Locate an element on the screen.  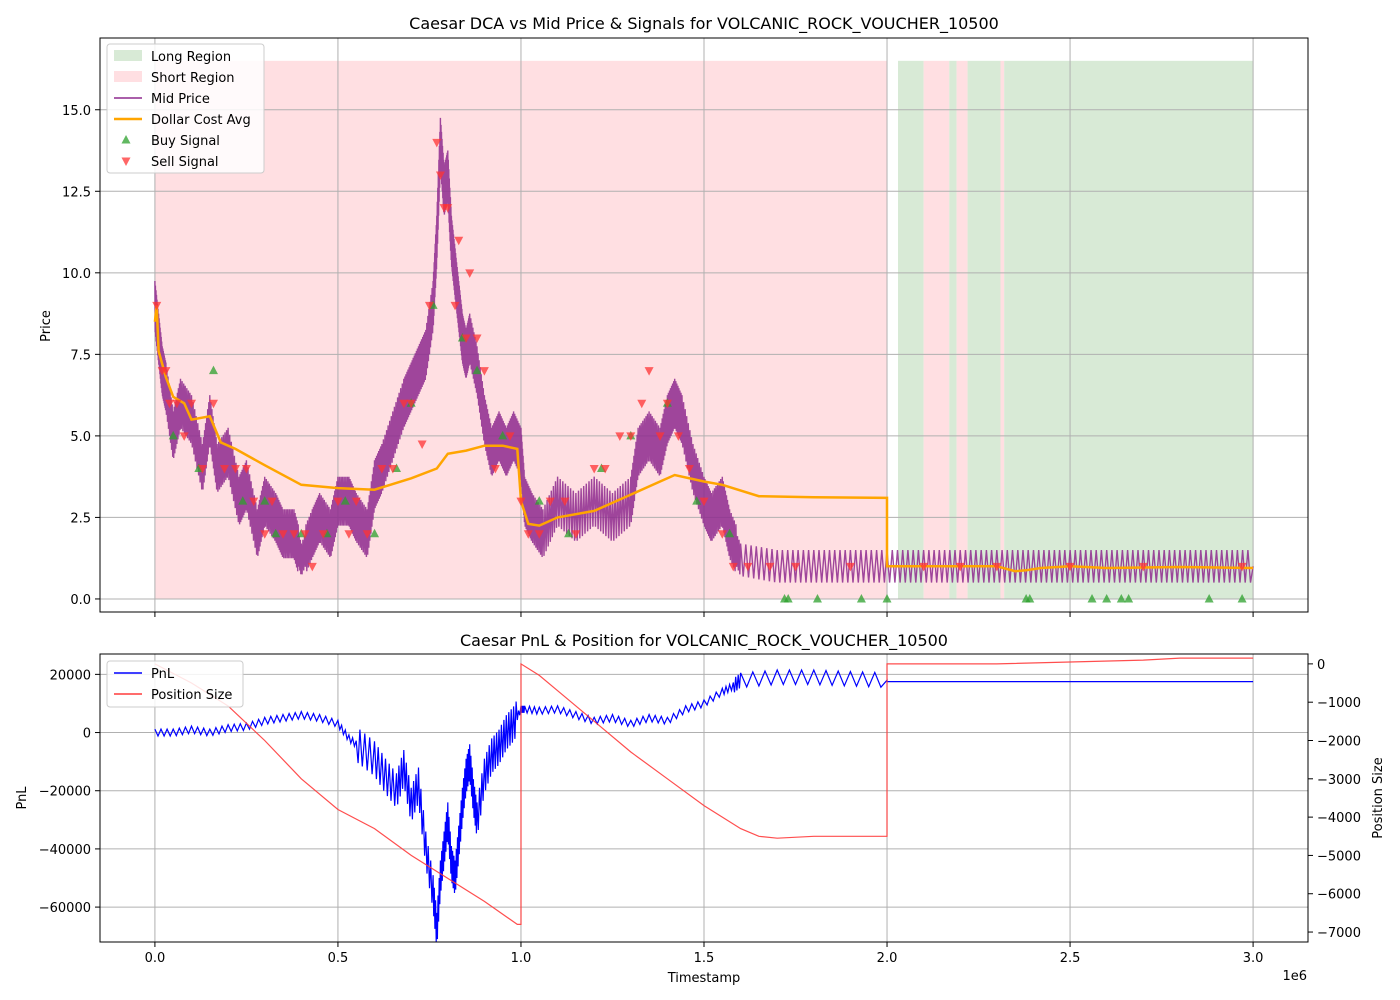
legend-label: Short Region is located at coordinates (193, 78).